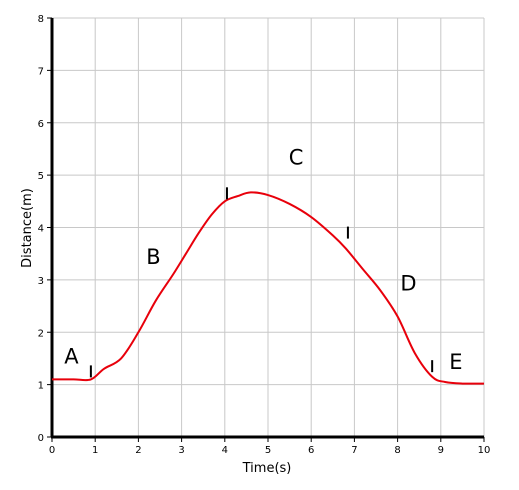 This screenshot has width=519, height=490. I want to click on y-tick-label: 0, so click(41, 438).